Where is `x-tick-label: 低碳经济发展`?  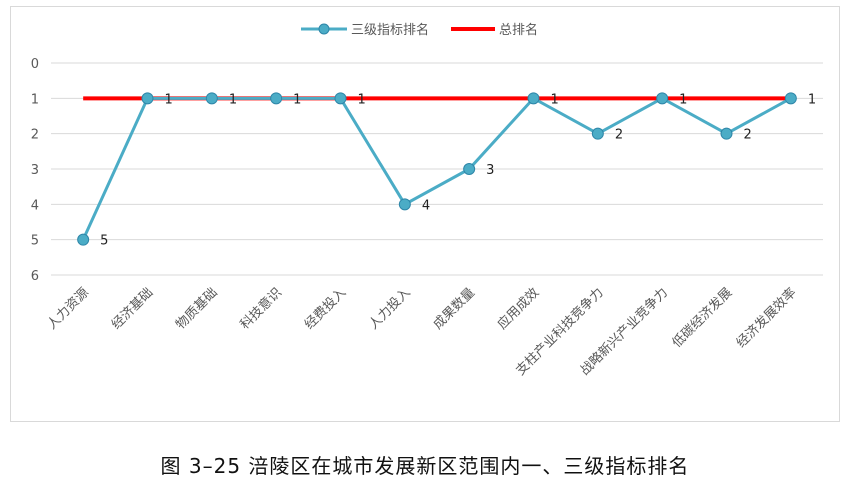
x-tick-label: 低碳经济发展 is located at coordinates (702, 318).